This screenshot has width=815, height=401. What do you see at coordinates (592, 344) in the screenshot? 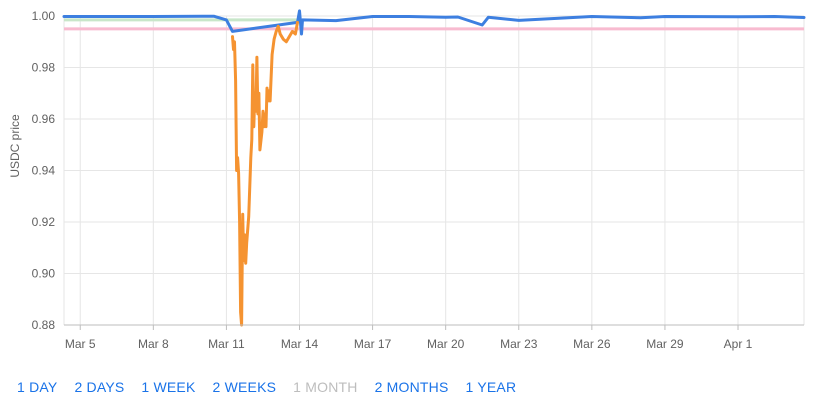
I see `x-tick-label: Mar 26` at bounding box center [592, 344].